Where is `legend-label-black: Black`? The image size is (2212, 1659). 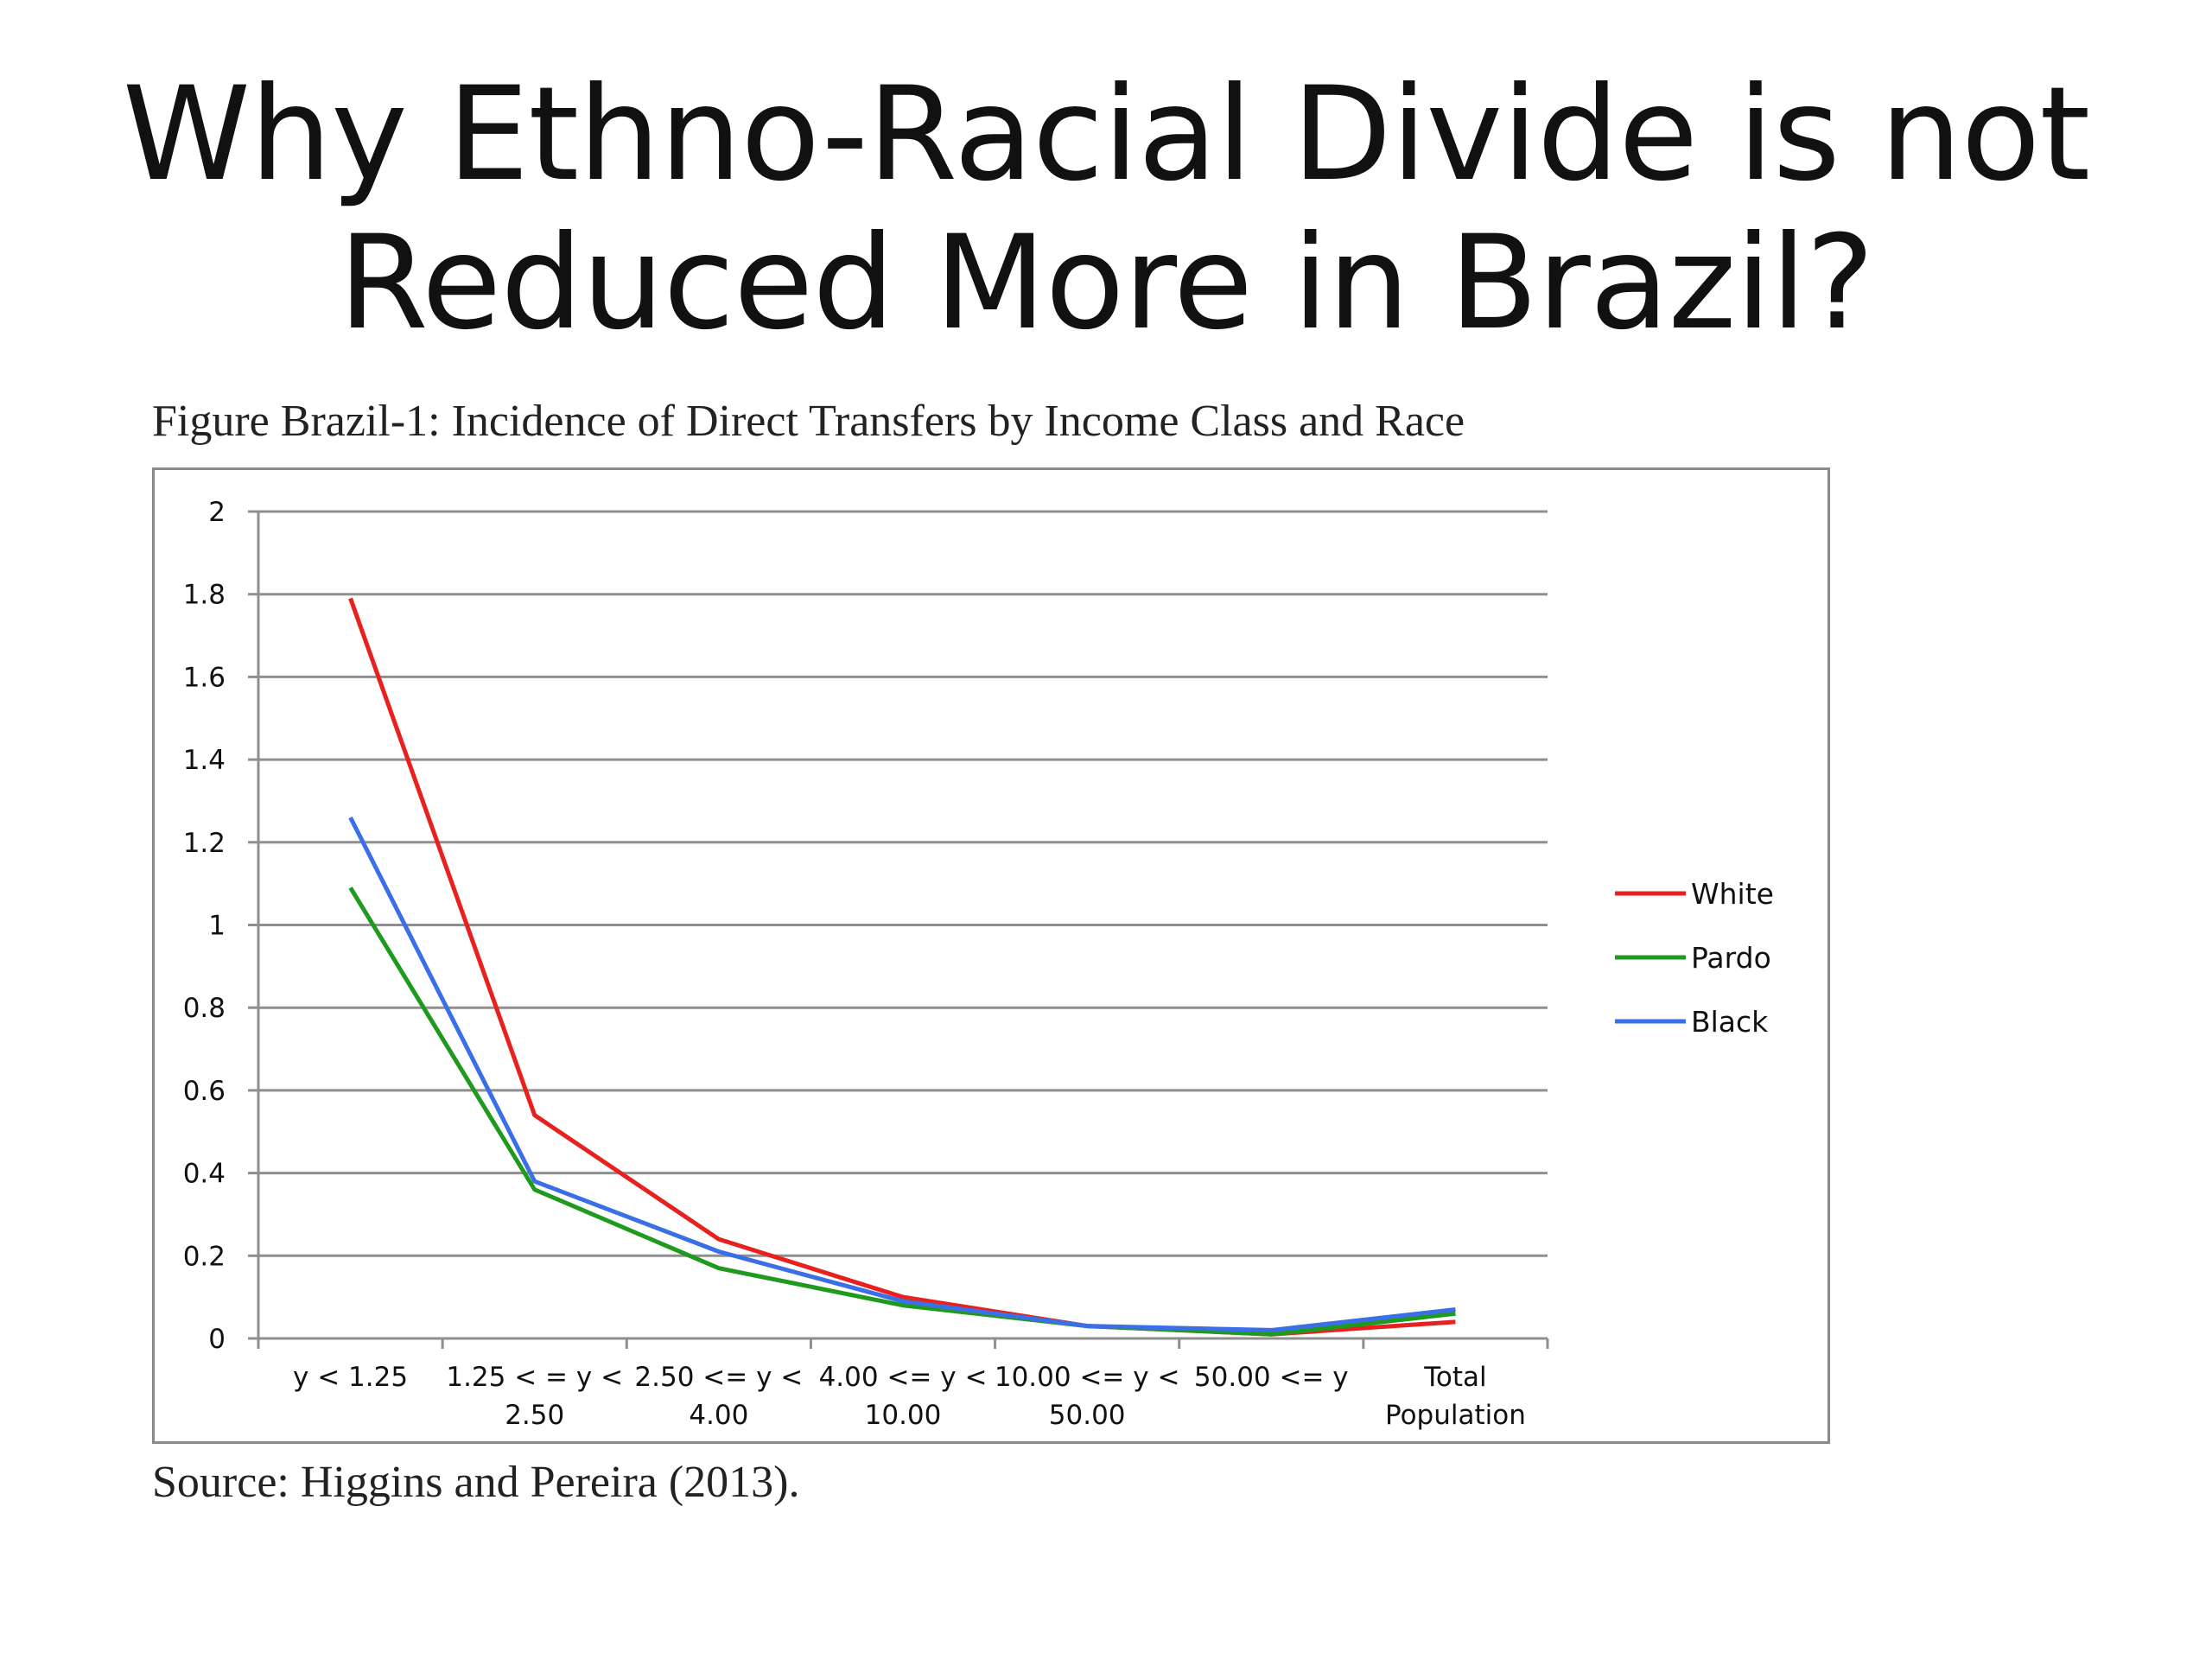
legend-label-black: Black is located at coordinates (1730, 1022).